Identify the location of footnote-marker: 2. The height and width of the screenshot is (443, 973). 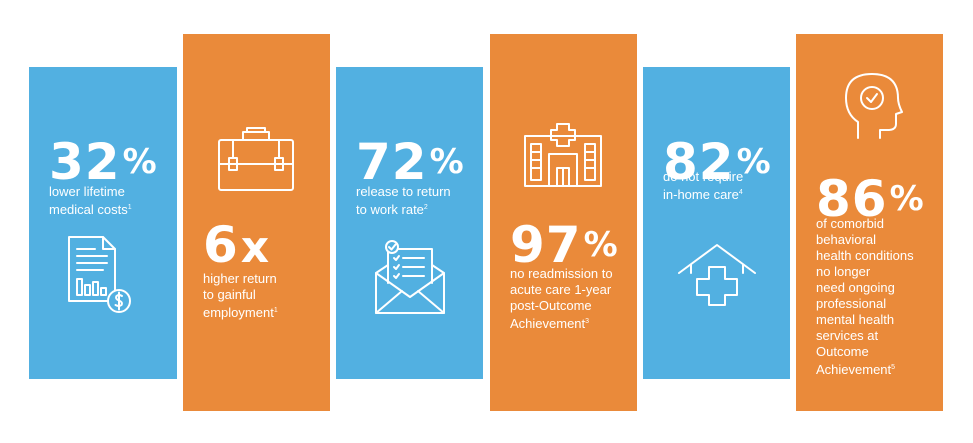
(425, 207).